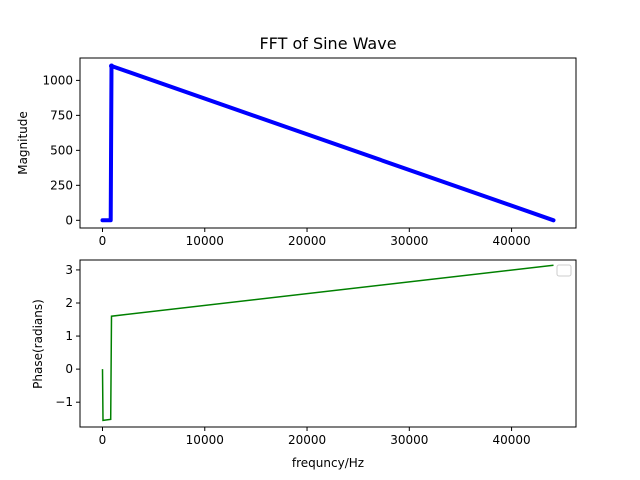 Image resolution: width=640 pixels, height=480 pixels. I want to click on y-tick-label: 3, so click(69, 270).